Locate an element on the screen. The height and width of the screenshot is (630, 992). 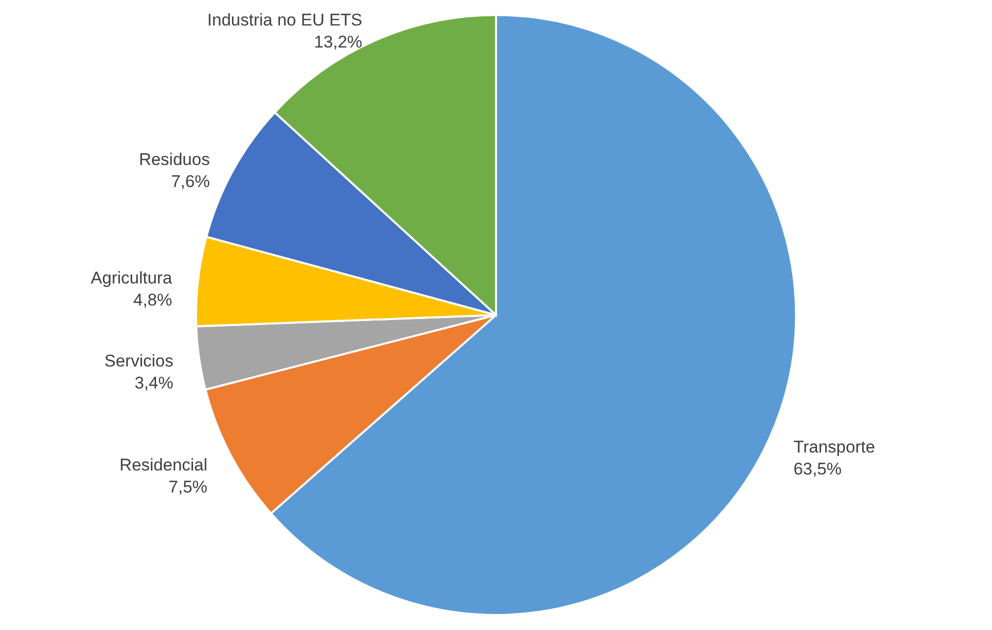
data-label: 3,4% is located at coordinates (154, 382).